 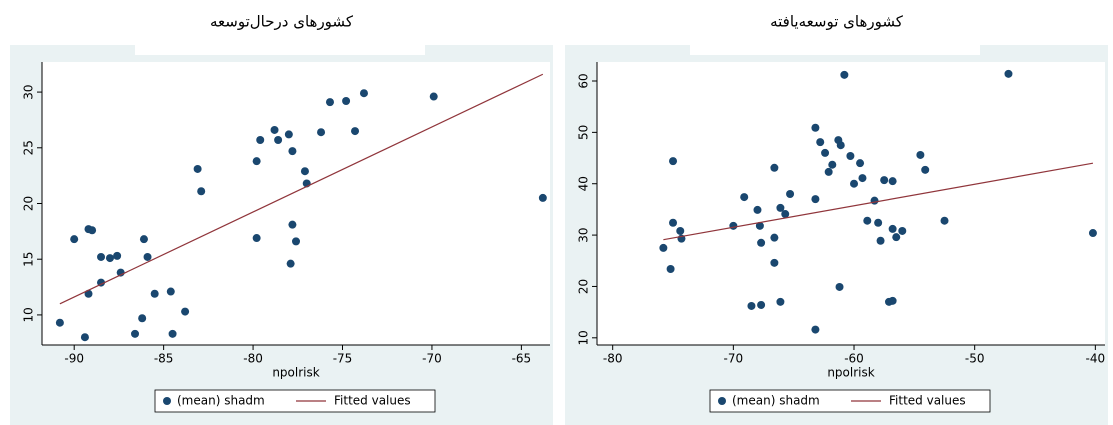 What do you see at coordinates (854, 359) in the screenshot?
I see `x-tick-label: -60` at bounding box center [854, 359].